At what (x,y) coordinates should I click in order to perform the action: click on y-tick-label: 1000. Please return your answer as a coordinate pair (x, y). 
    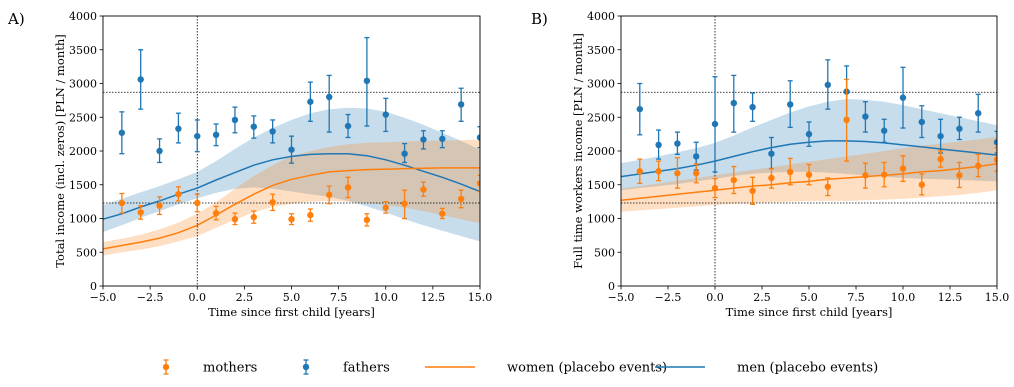
    Looking at the image, I should click on (601, 219).